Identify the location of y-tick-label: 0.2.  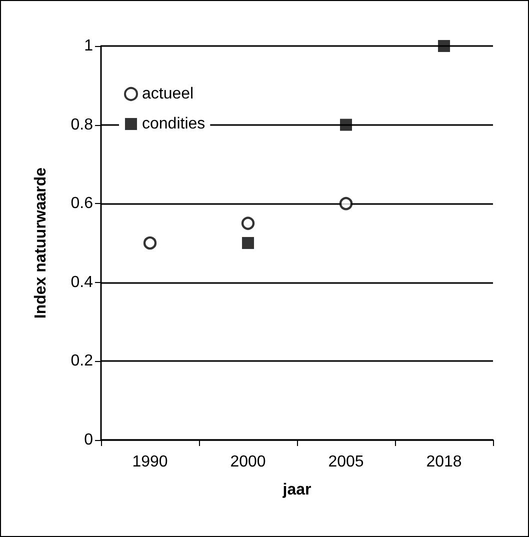
(82, 361).